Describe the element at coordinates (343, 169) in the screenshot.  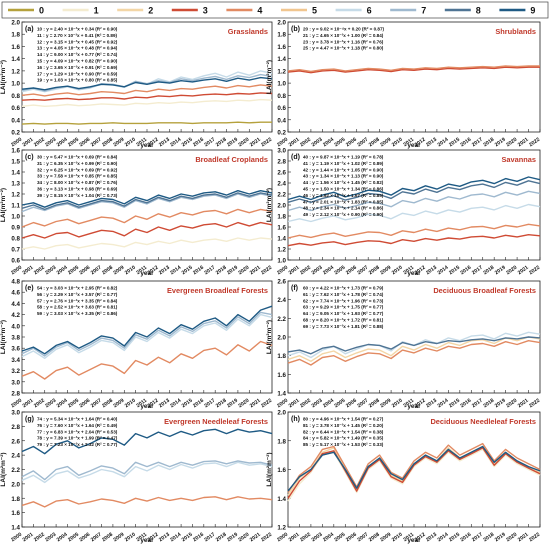
I see `equation-text: 42 : y = 1.44 × 10⁻²x + 1.05 (R² = 0.90)` at that location.